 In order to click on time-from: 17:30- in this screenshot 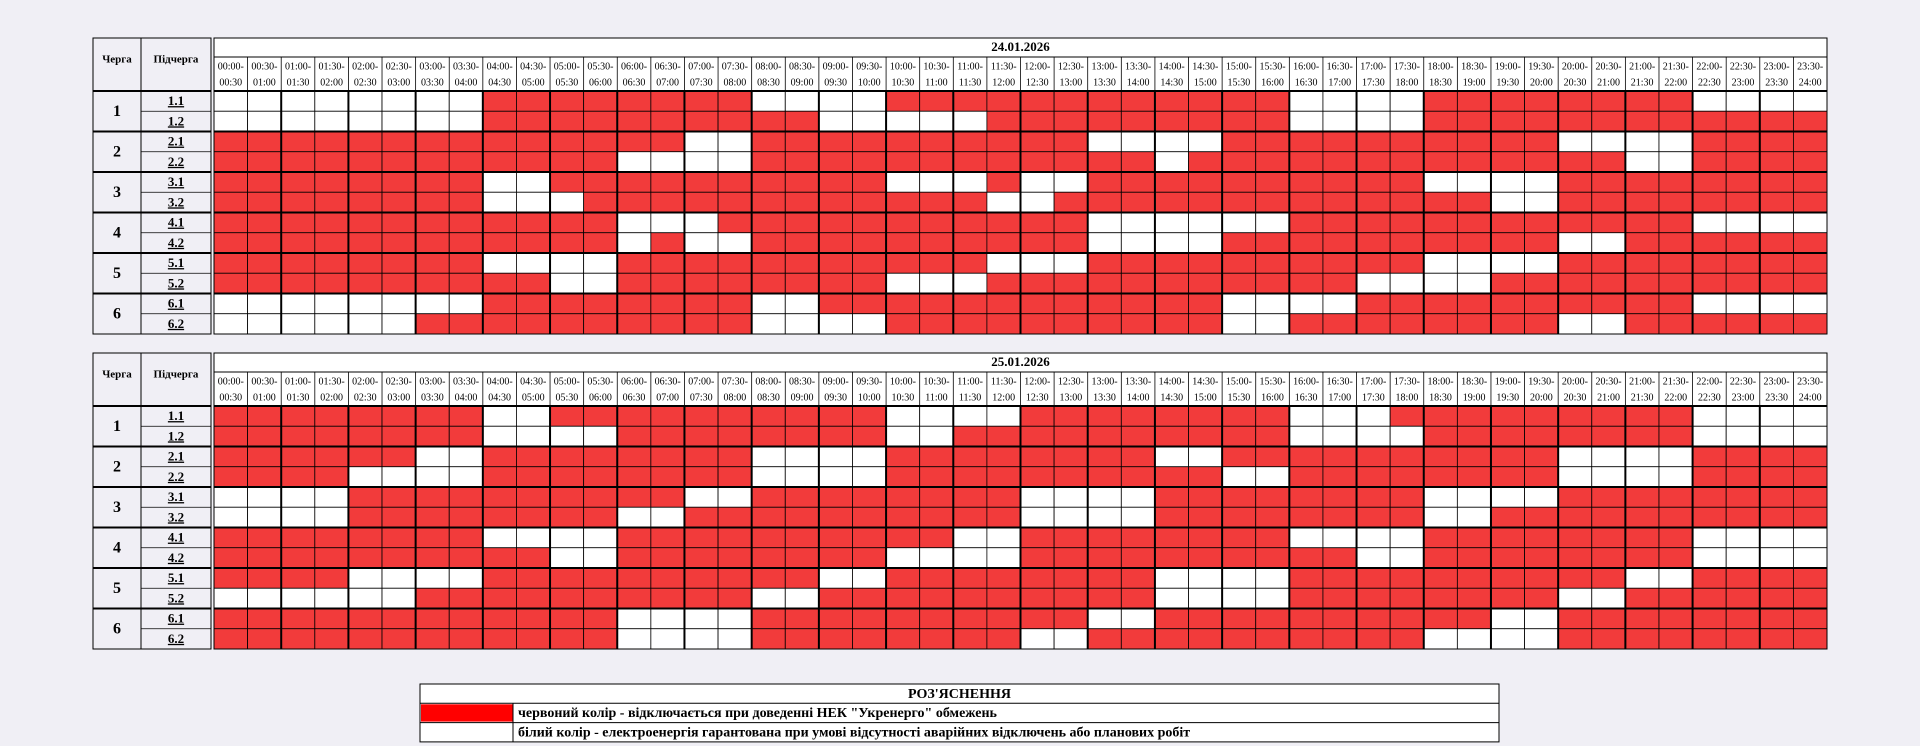, I will do `click(1407, 381)`.